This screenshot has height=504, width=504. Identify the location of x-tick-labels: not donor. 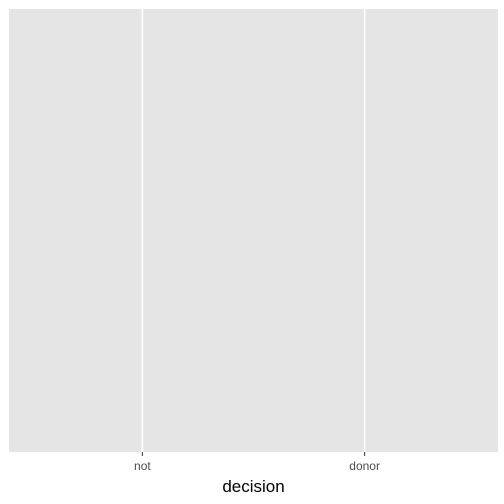
(257, 466).